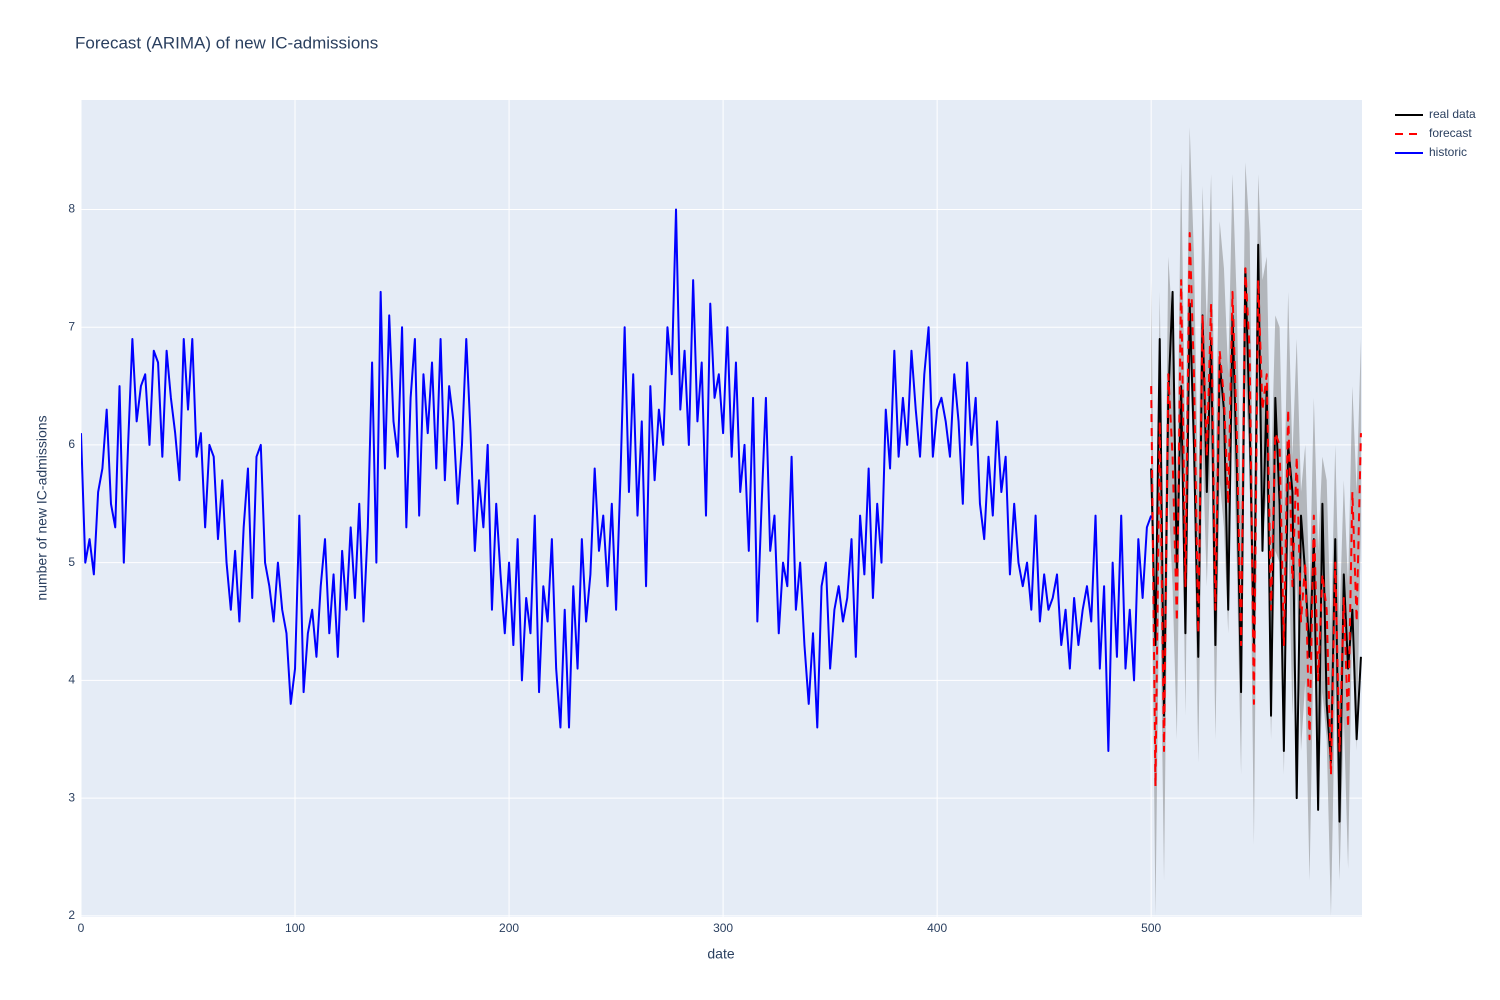  What do you see at coordinates (1452, 114) in the screenshot?
I see `legend-label: real data` at bounding box center [1452, 114].